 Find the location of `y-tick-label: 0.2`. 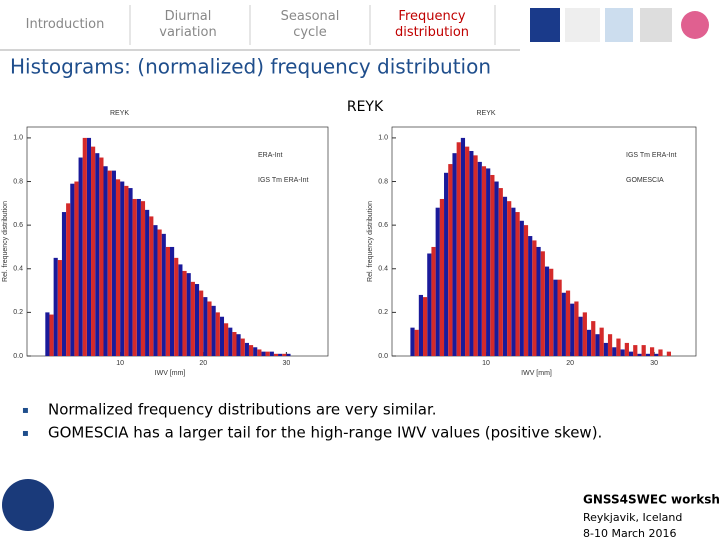

y-tick-label: 0.2 is located at coordinates (383, 312).